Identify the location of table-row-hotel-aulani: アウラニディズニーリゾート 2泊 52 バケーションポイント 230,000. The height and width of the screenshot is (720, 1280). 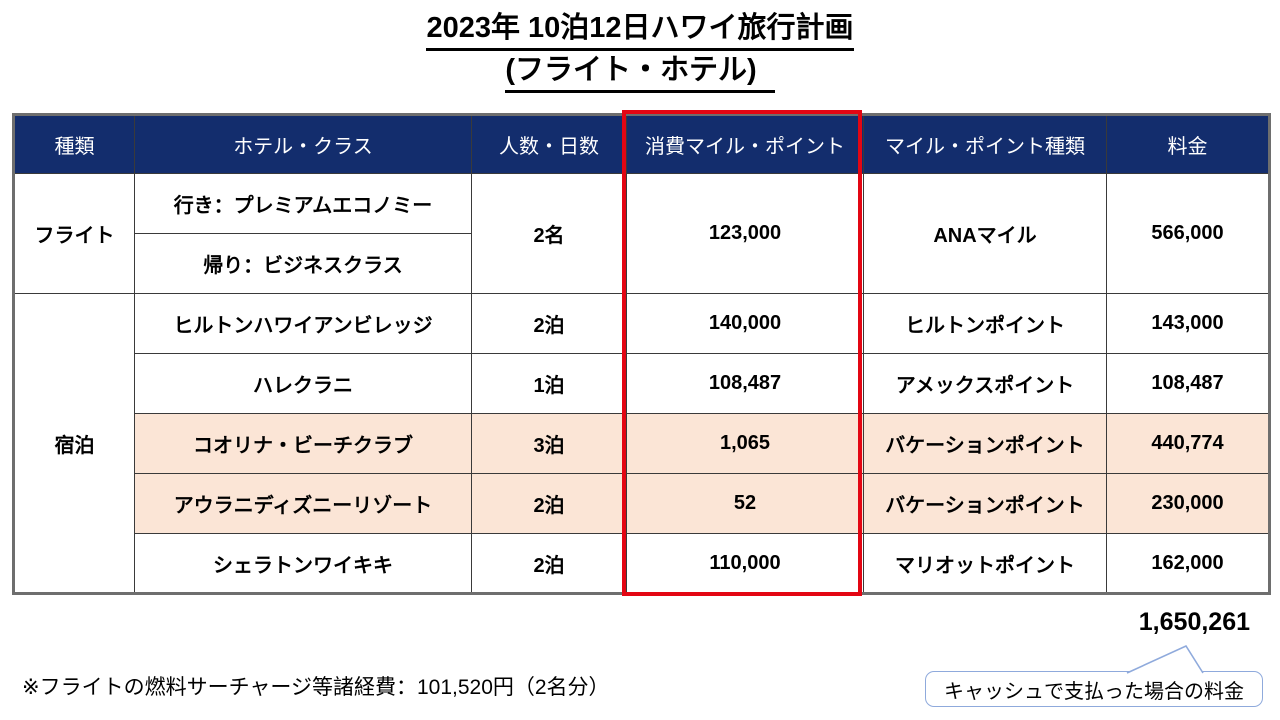
(642, 503).